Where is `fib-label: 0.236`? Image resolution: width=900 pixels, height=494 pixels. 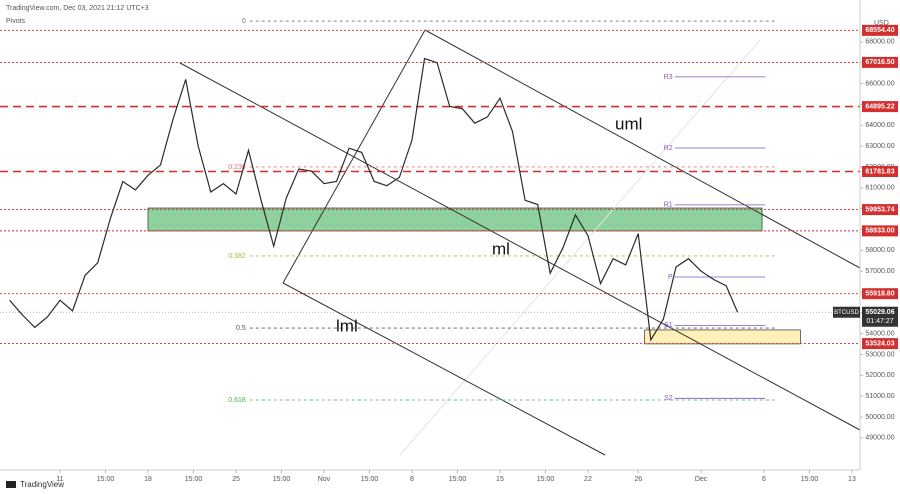 fib-label: 0.236 is located at coordinates (237, 167).